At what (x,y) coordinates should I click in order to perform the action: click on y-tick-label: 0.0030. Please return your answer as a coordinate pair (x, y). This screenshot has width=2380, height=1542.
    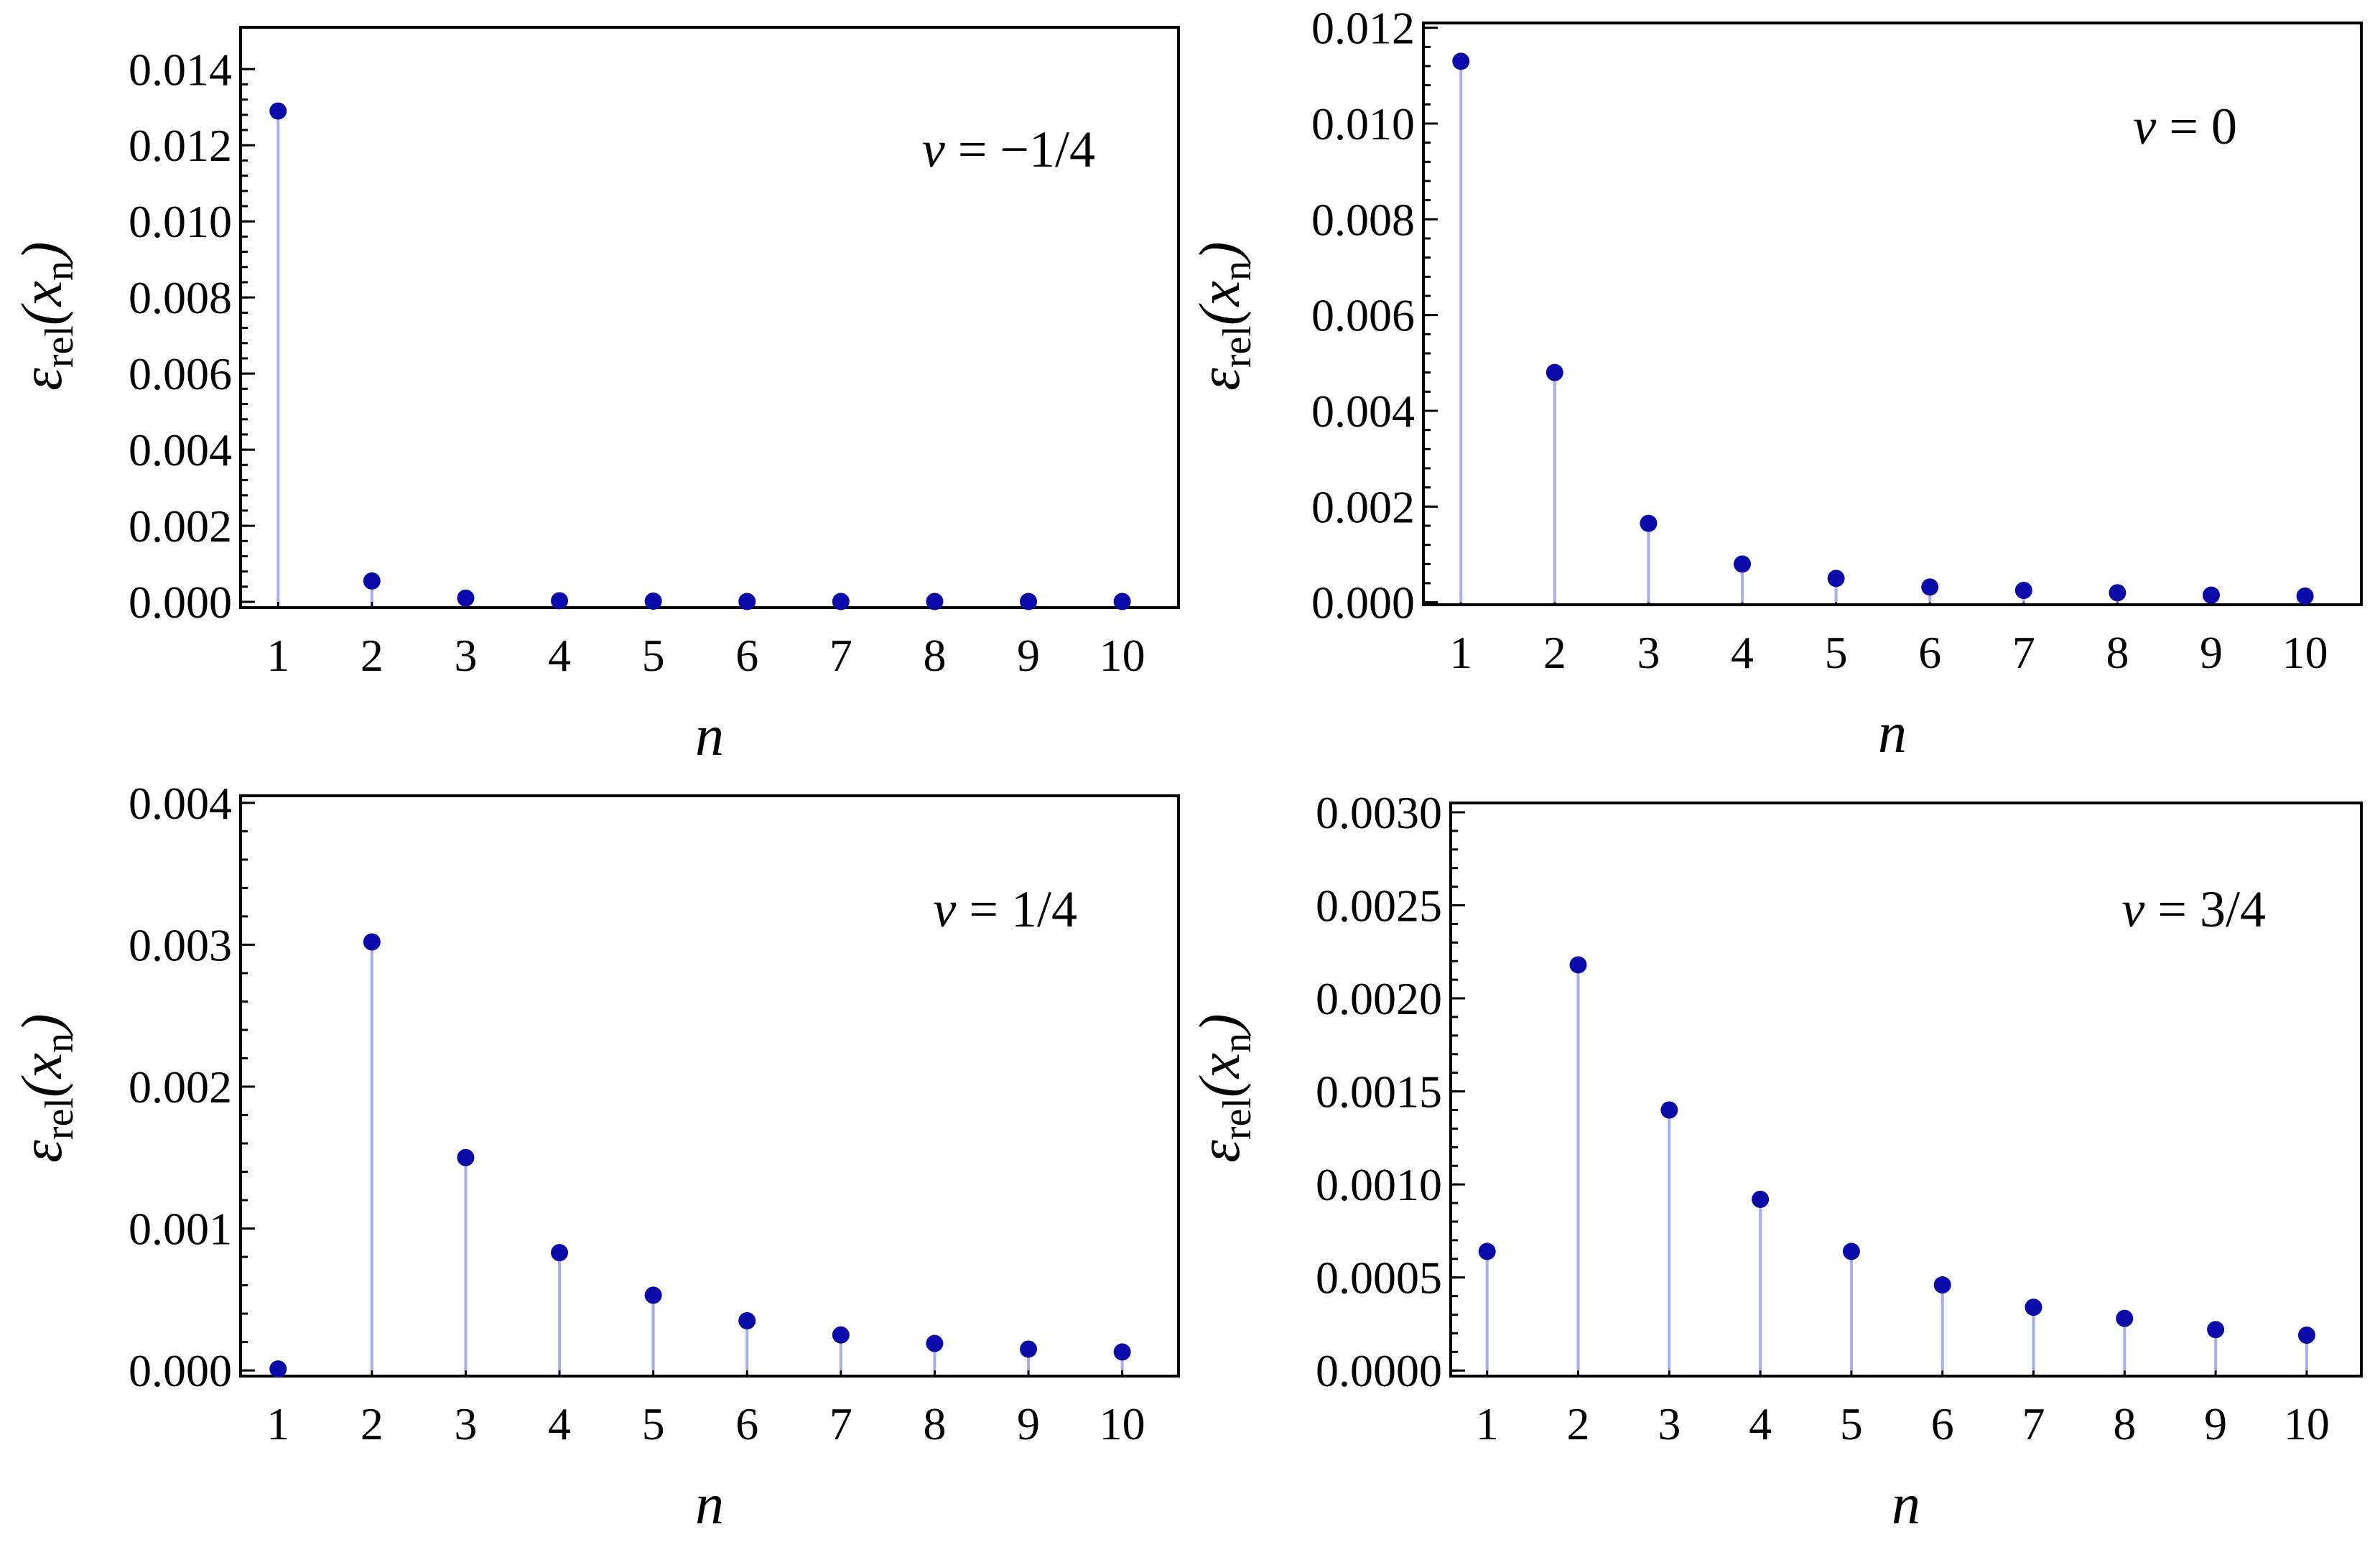
    Looking at the image, I should click on (1379, 812).